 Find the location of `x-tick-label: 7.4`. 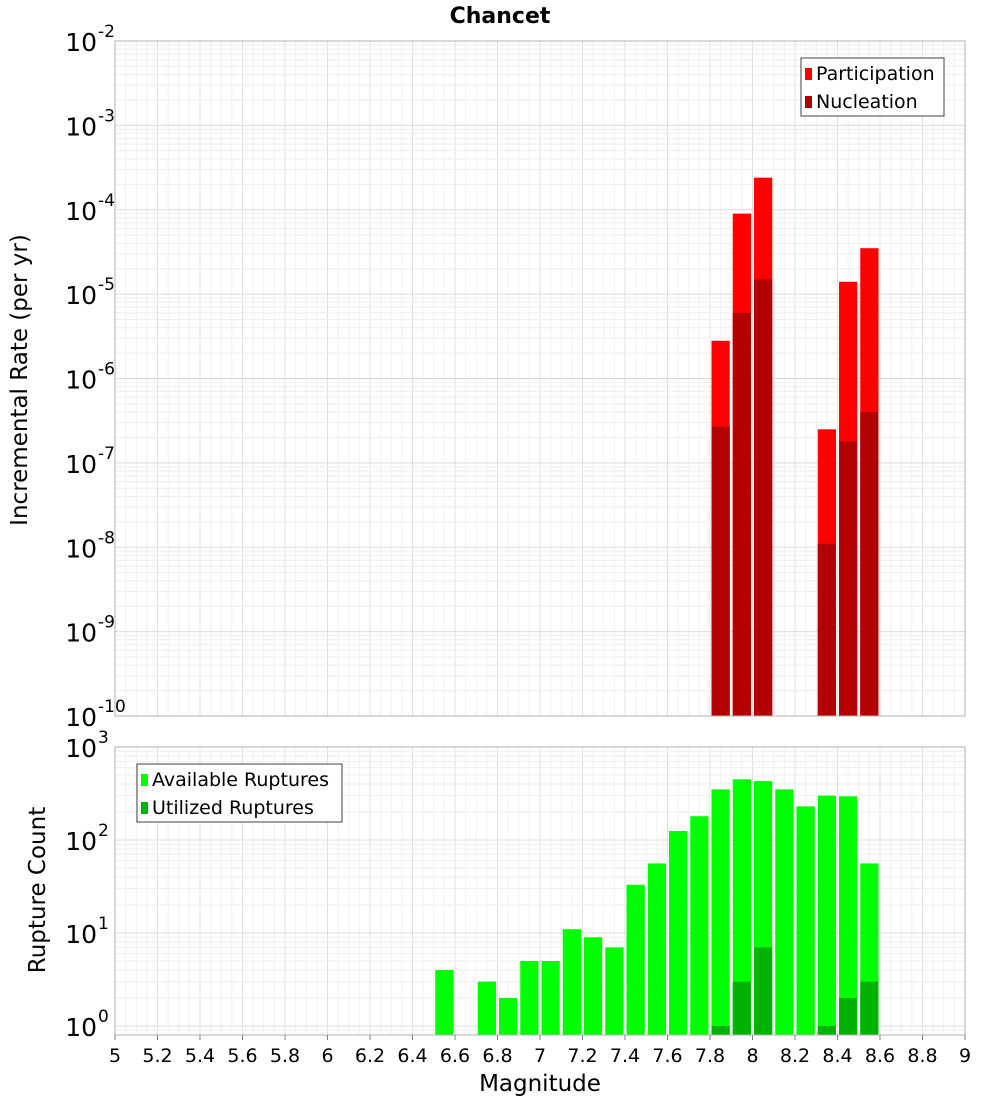

x-tick-label: 7.4 is located at coordinates (625, 1056).